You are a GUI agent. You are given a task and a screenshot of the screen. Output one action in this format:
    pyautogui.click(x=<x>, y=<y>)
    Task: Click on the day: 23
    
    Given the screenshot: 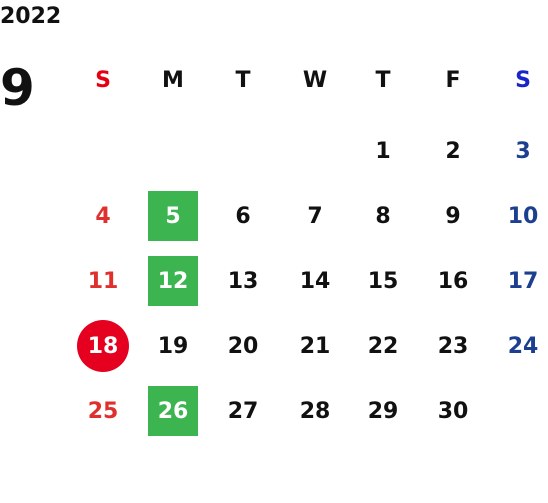 What is the action you would take?
    pyautogui.click(x=453, y=346)
    